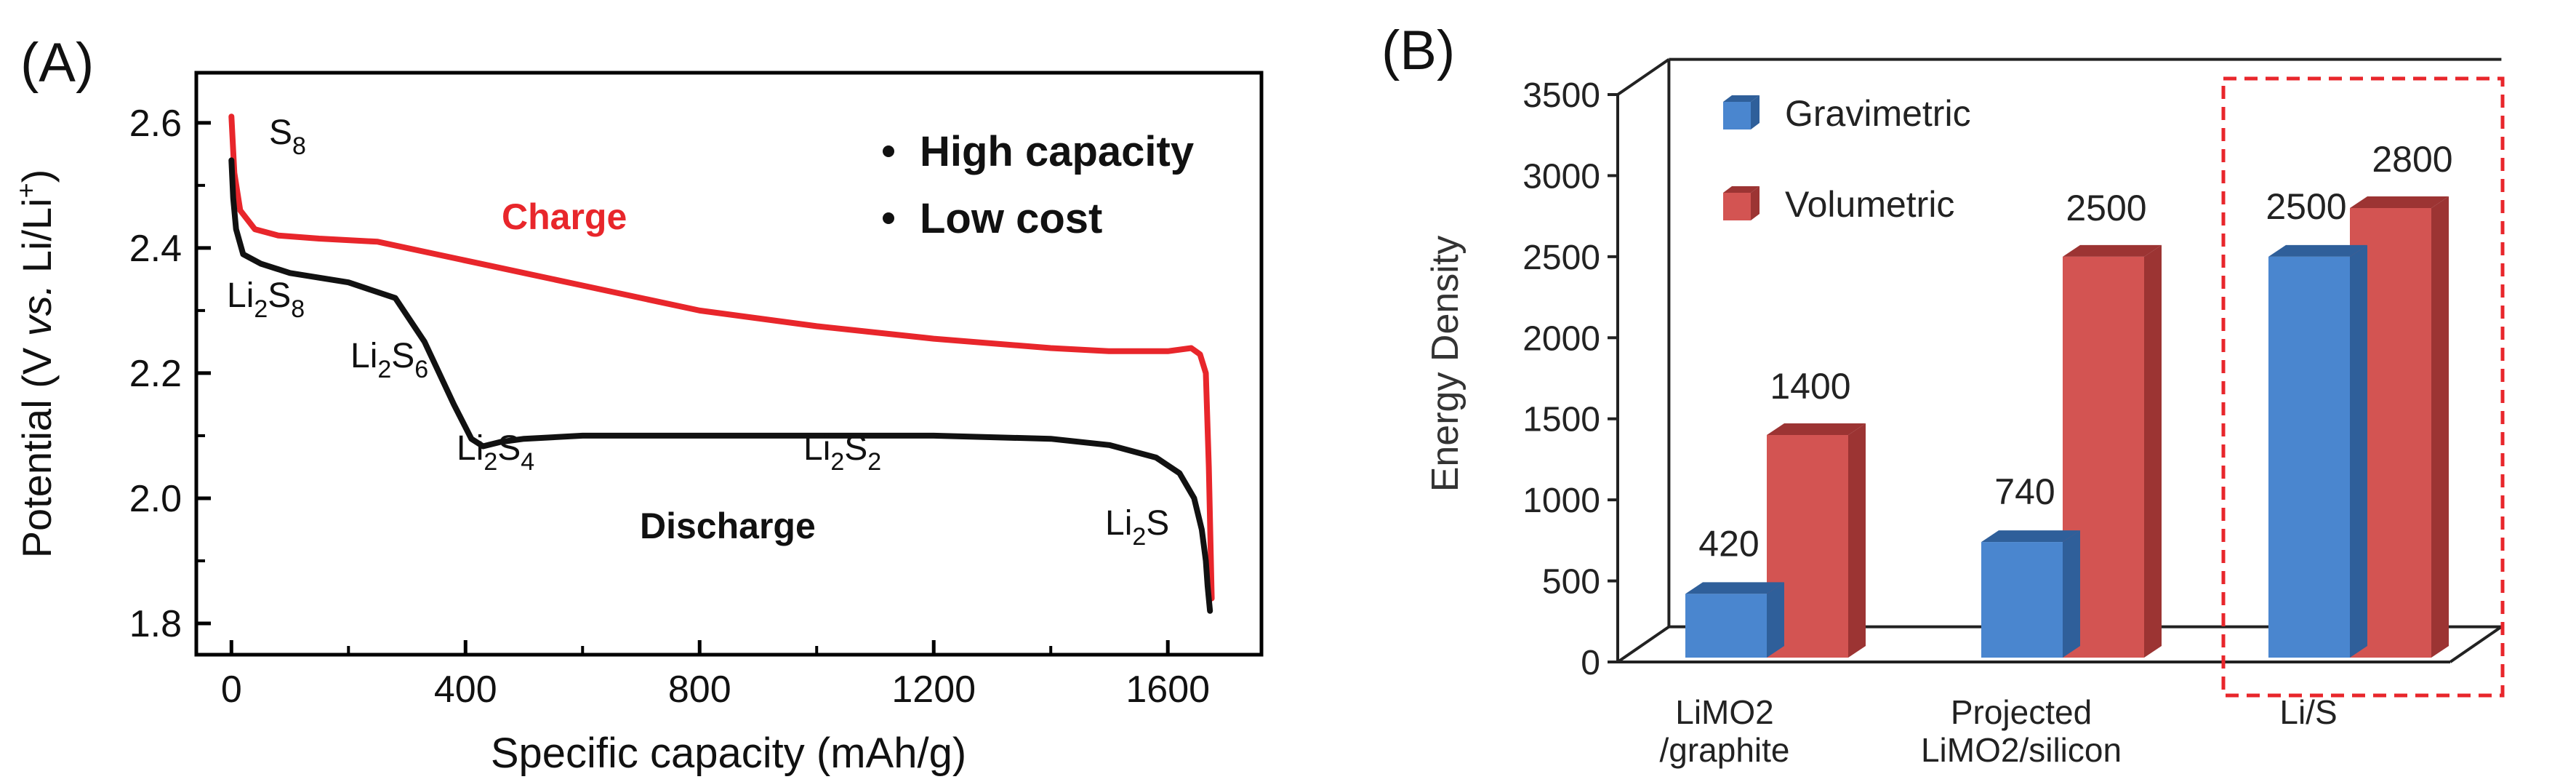 This screenshot has width=2576, height=782. I want to click on top-left-depth, so click(1643, 76).